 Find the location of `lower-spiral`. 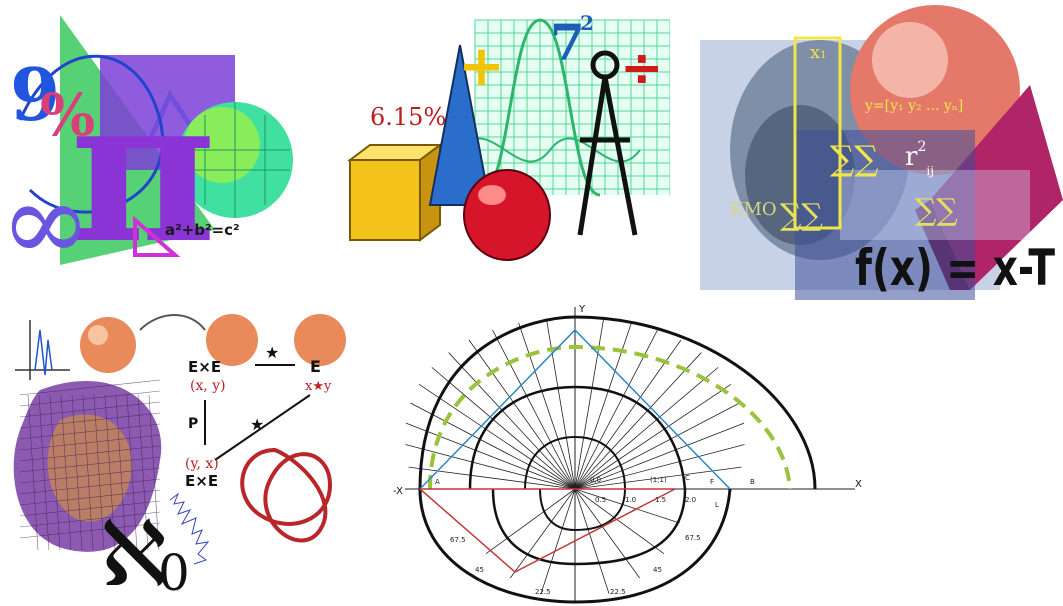

lower-spiral is located at coordinates (575, 546).